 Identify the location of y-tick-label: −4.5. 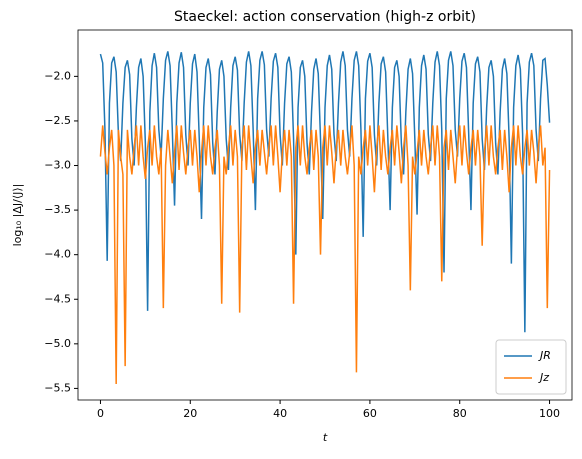
(57, 298).